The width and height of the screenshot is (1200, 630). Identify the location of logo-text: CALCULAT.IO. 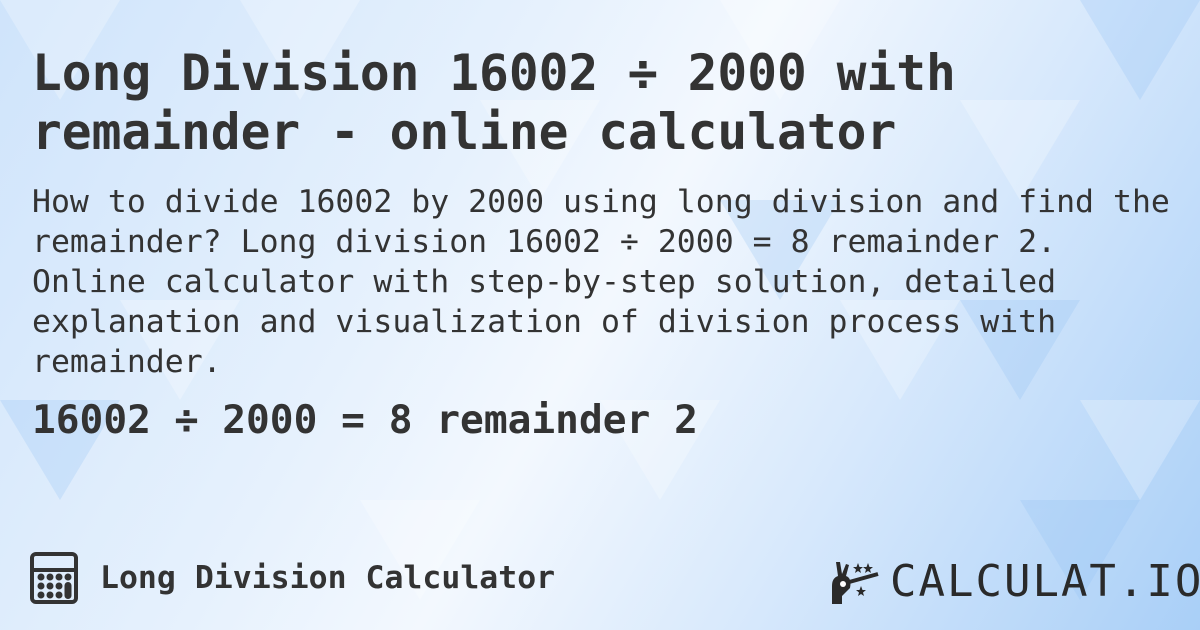
(1045, 581).